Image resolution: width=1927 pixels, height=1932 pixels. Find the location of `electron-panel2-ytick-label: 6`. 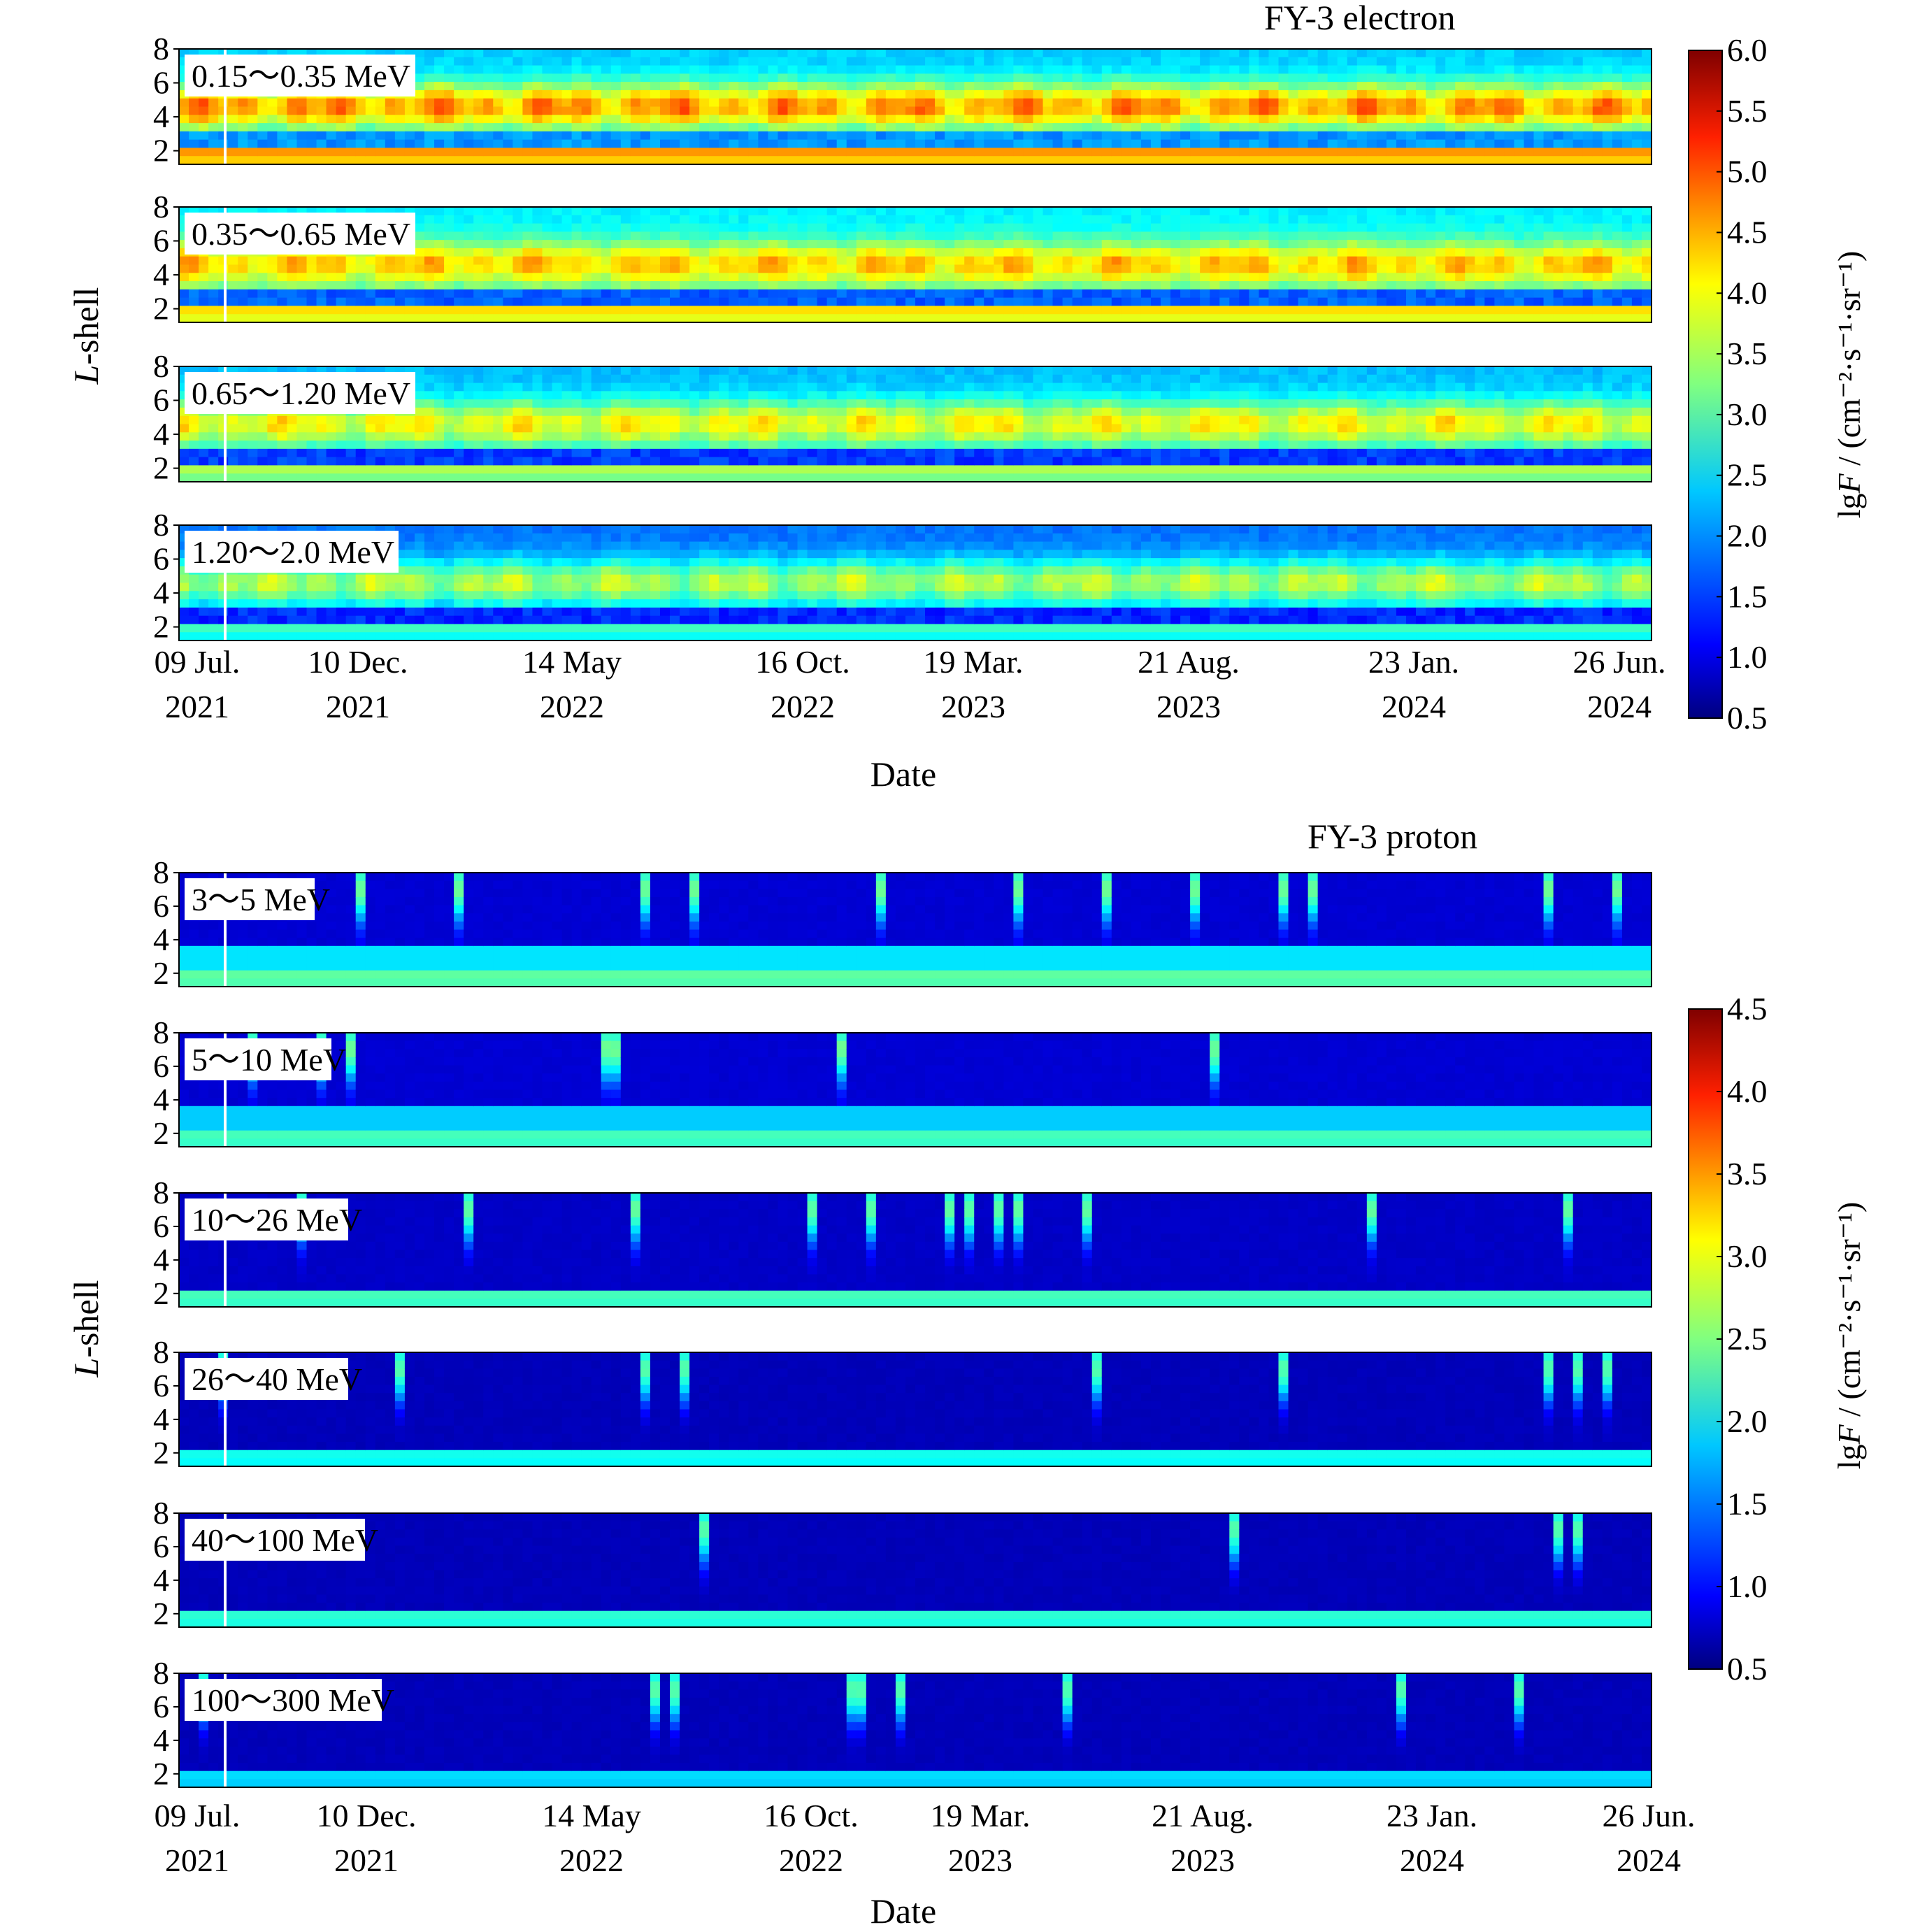

electron-panel2-ytick-label: 6 is located at coordinates (161, 241).